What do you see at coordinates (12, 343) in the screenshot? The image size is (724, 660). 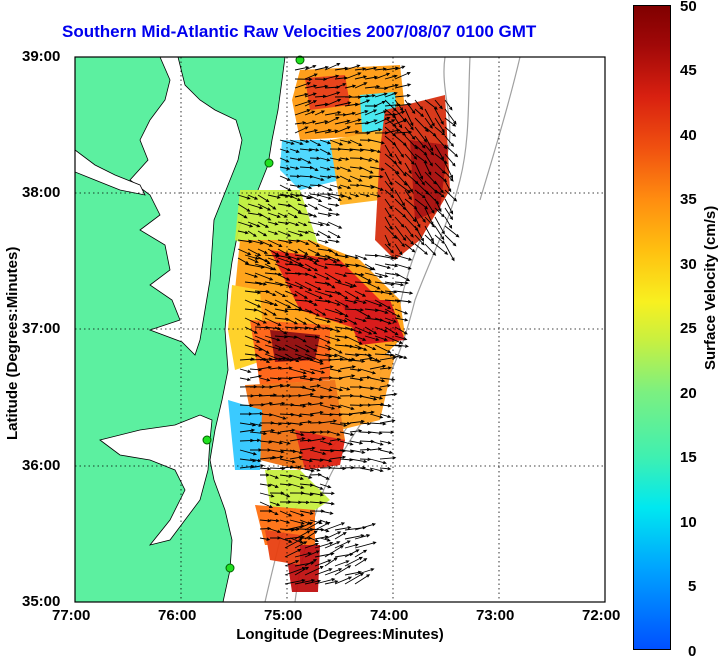 I see `y-axis-label: Latitude (Degrees:Minutes)` at bounding box center [12, 343].